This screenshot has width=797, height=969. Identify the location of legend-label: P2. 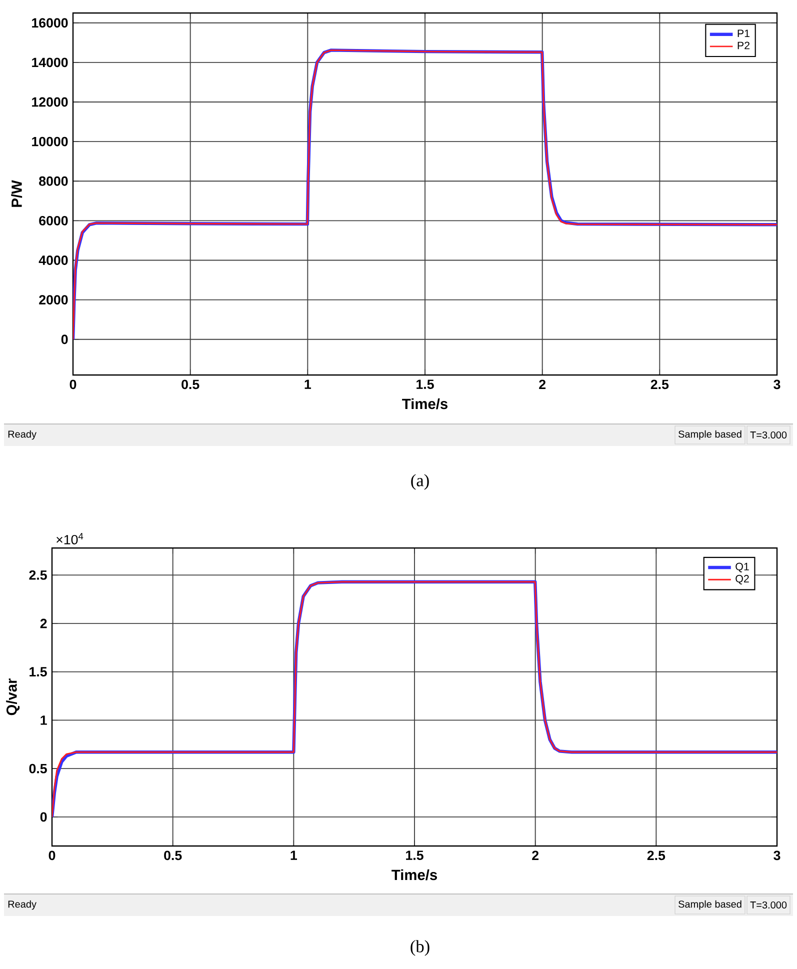
(744, 46).